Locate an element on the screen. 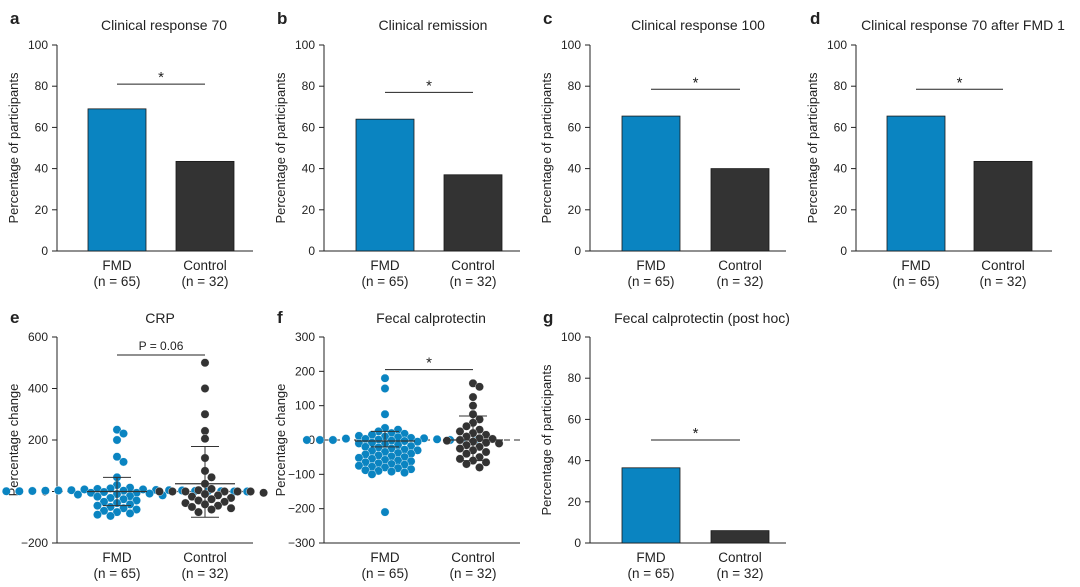  y-tick-label: 400 is located at coordinates (38, 389).